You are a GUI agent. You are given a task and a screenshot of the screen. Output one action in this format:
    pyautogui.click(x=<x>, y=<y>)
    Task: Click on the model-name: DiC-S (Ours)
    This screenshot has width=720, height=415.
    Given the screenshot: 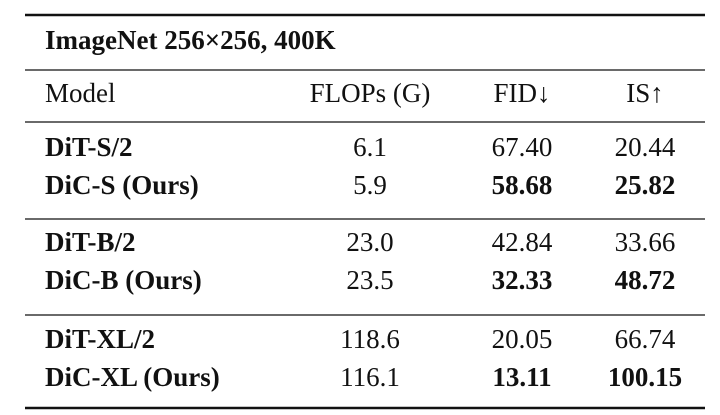 What is the action you would take?
    pyautogui.click(x=122, y=185)
    